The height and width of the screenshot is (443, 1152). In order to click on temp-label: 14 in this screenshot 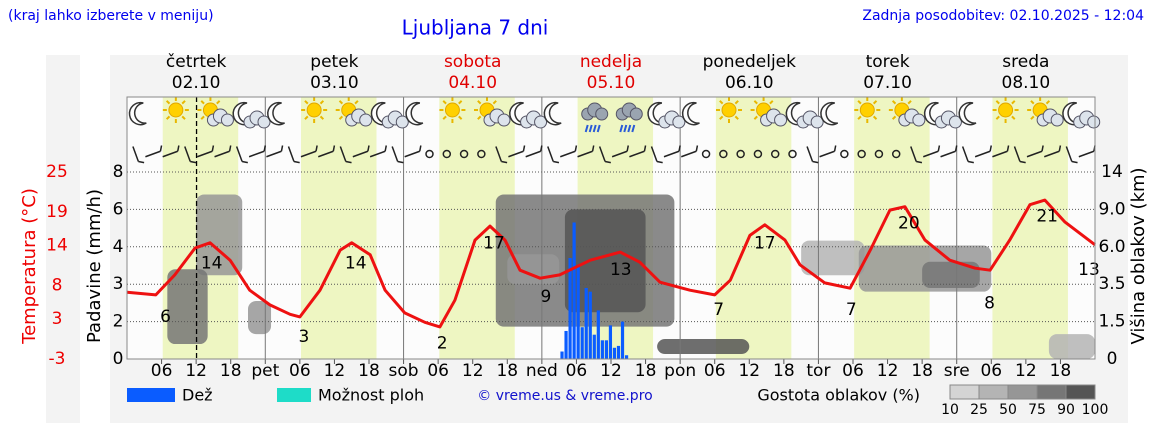, I will do `click(356, 263)`.